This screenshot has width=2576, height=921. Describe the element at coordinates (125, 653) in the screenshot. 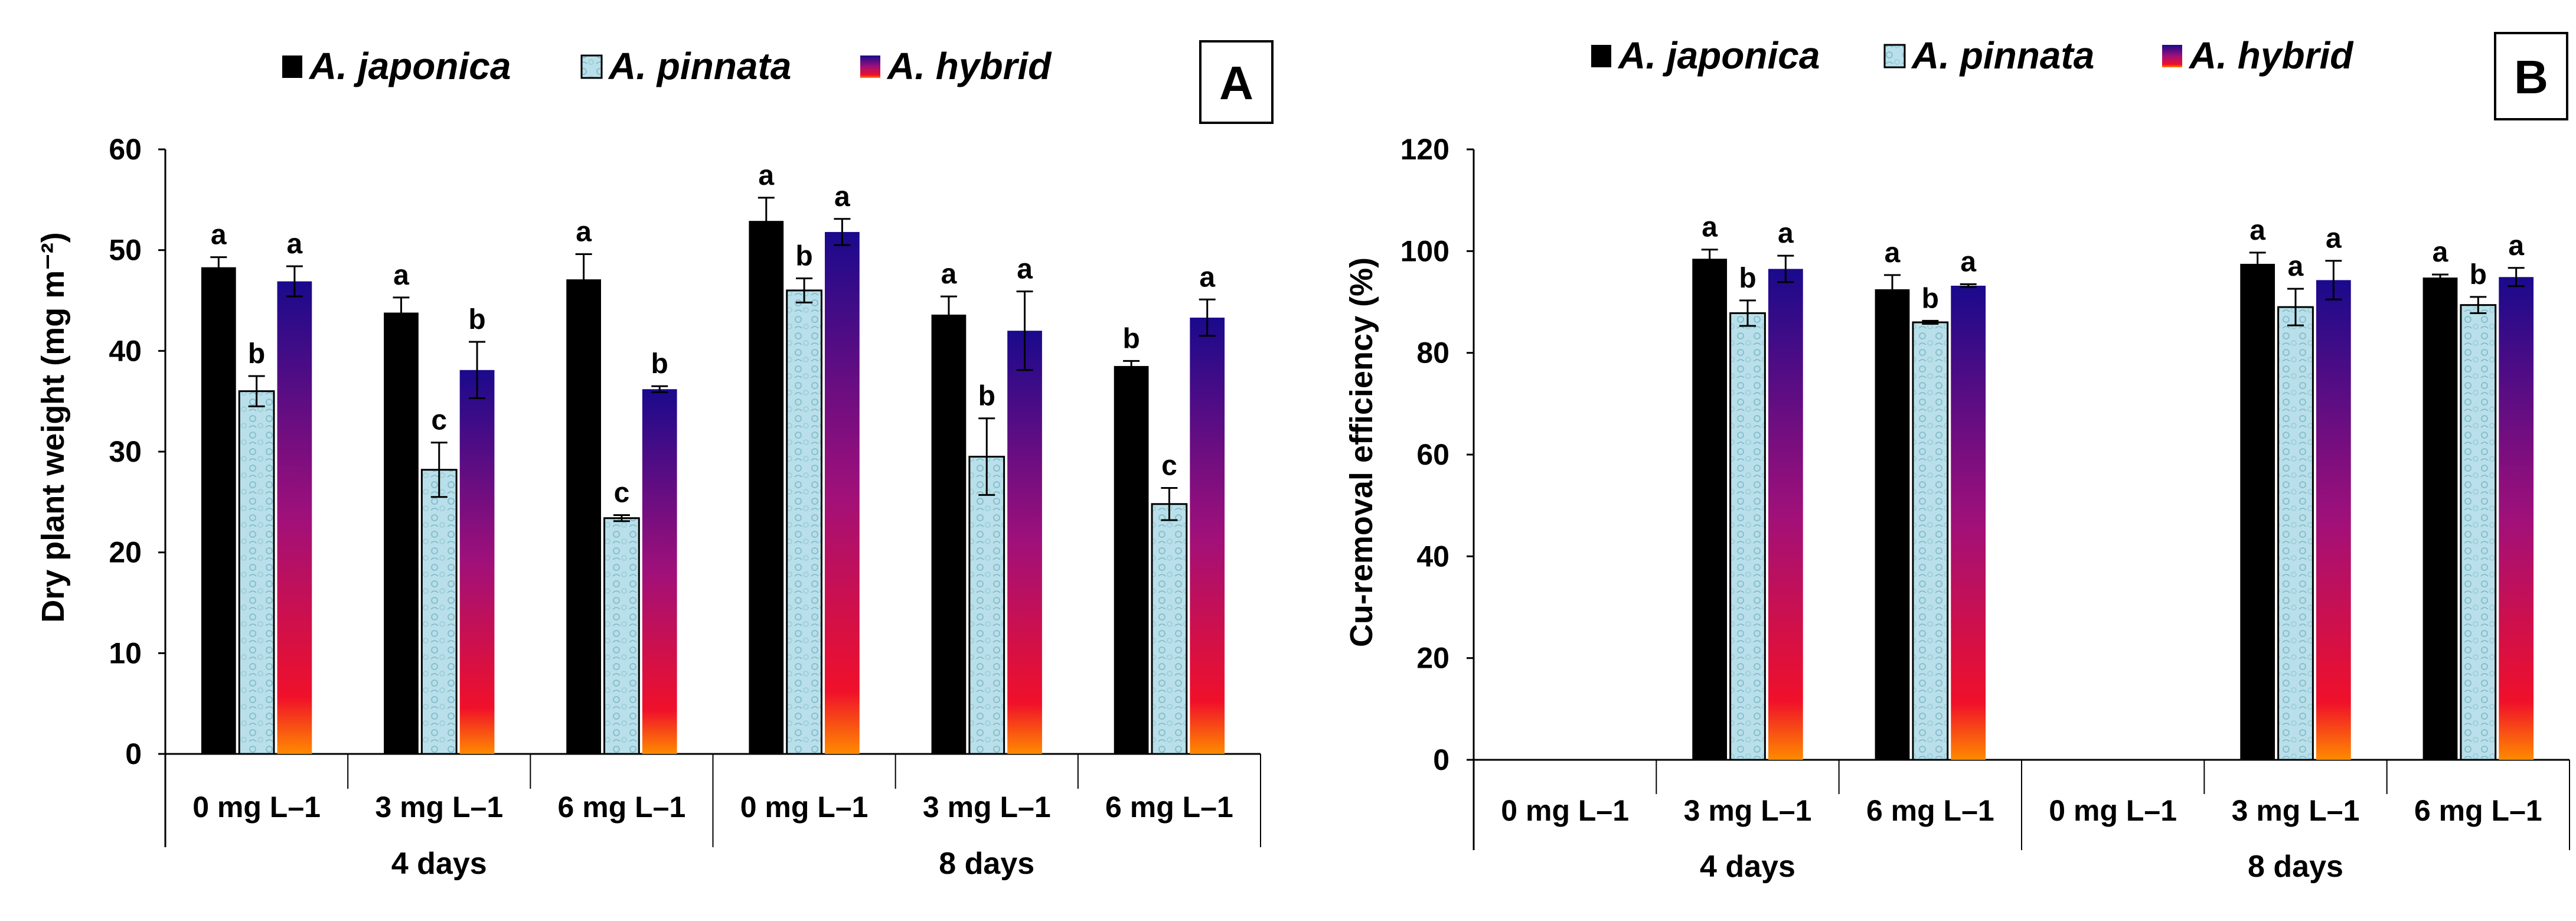

I see `y-tick-label-a: 10` at that location.